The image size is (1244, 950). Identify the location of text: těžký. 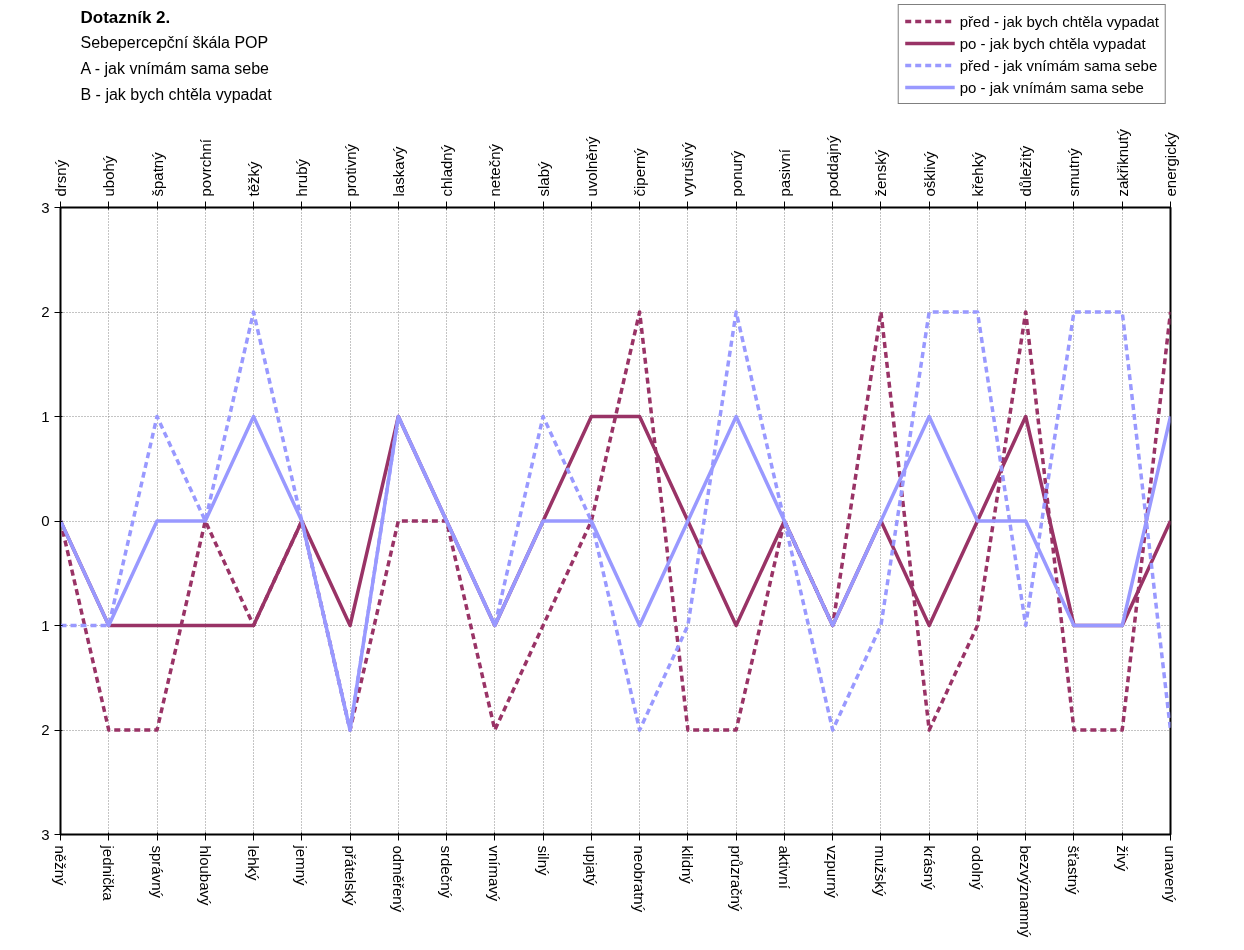
(254, 178).